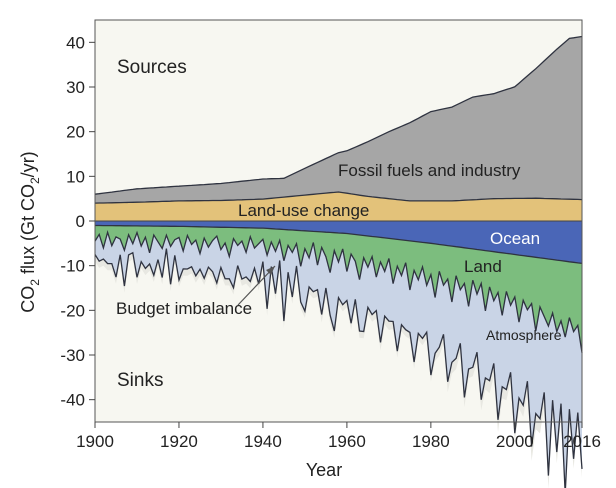  I want to click on y-tick-label: -30, so click(72, 355).